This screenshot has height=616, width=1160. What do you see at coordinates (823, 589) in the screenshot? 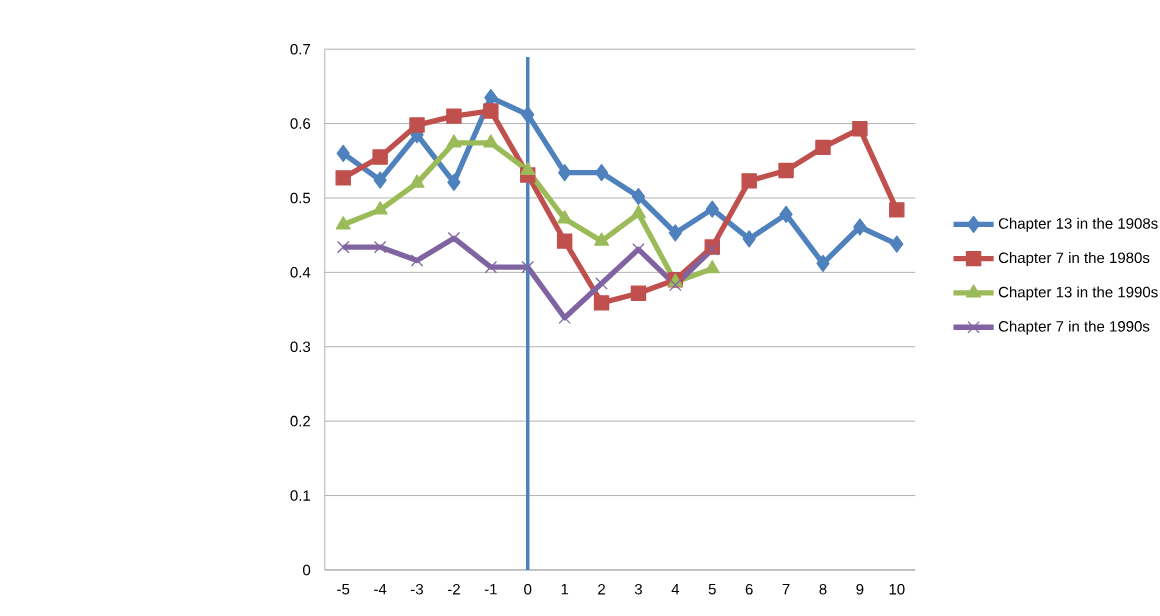
I see `x-tick-label: 8` at bounding box center [823, 589].